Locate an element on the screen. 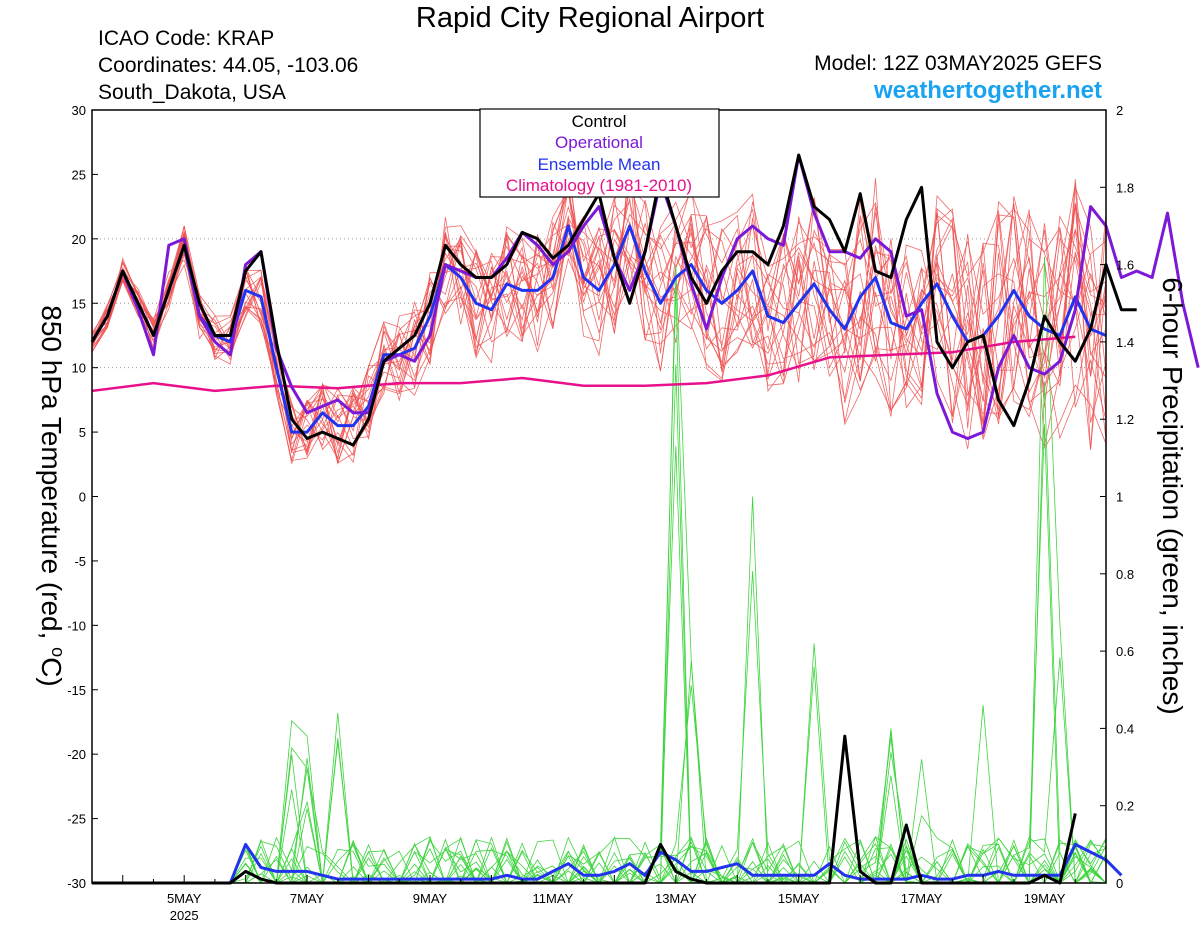 This screenshot has height=927, width=1200. y-tick-label: 15 is located at coordinates (79, 303).